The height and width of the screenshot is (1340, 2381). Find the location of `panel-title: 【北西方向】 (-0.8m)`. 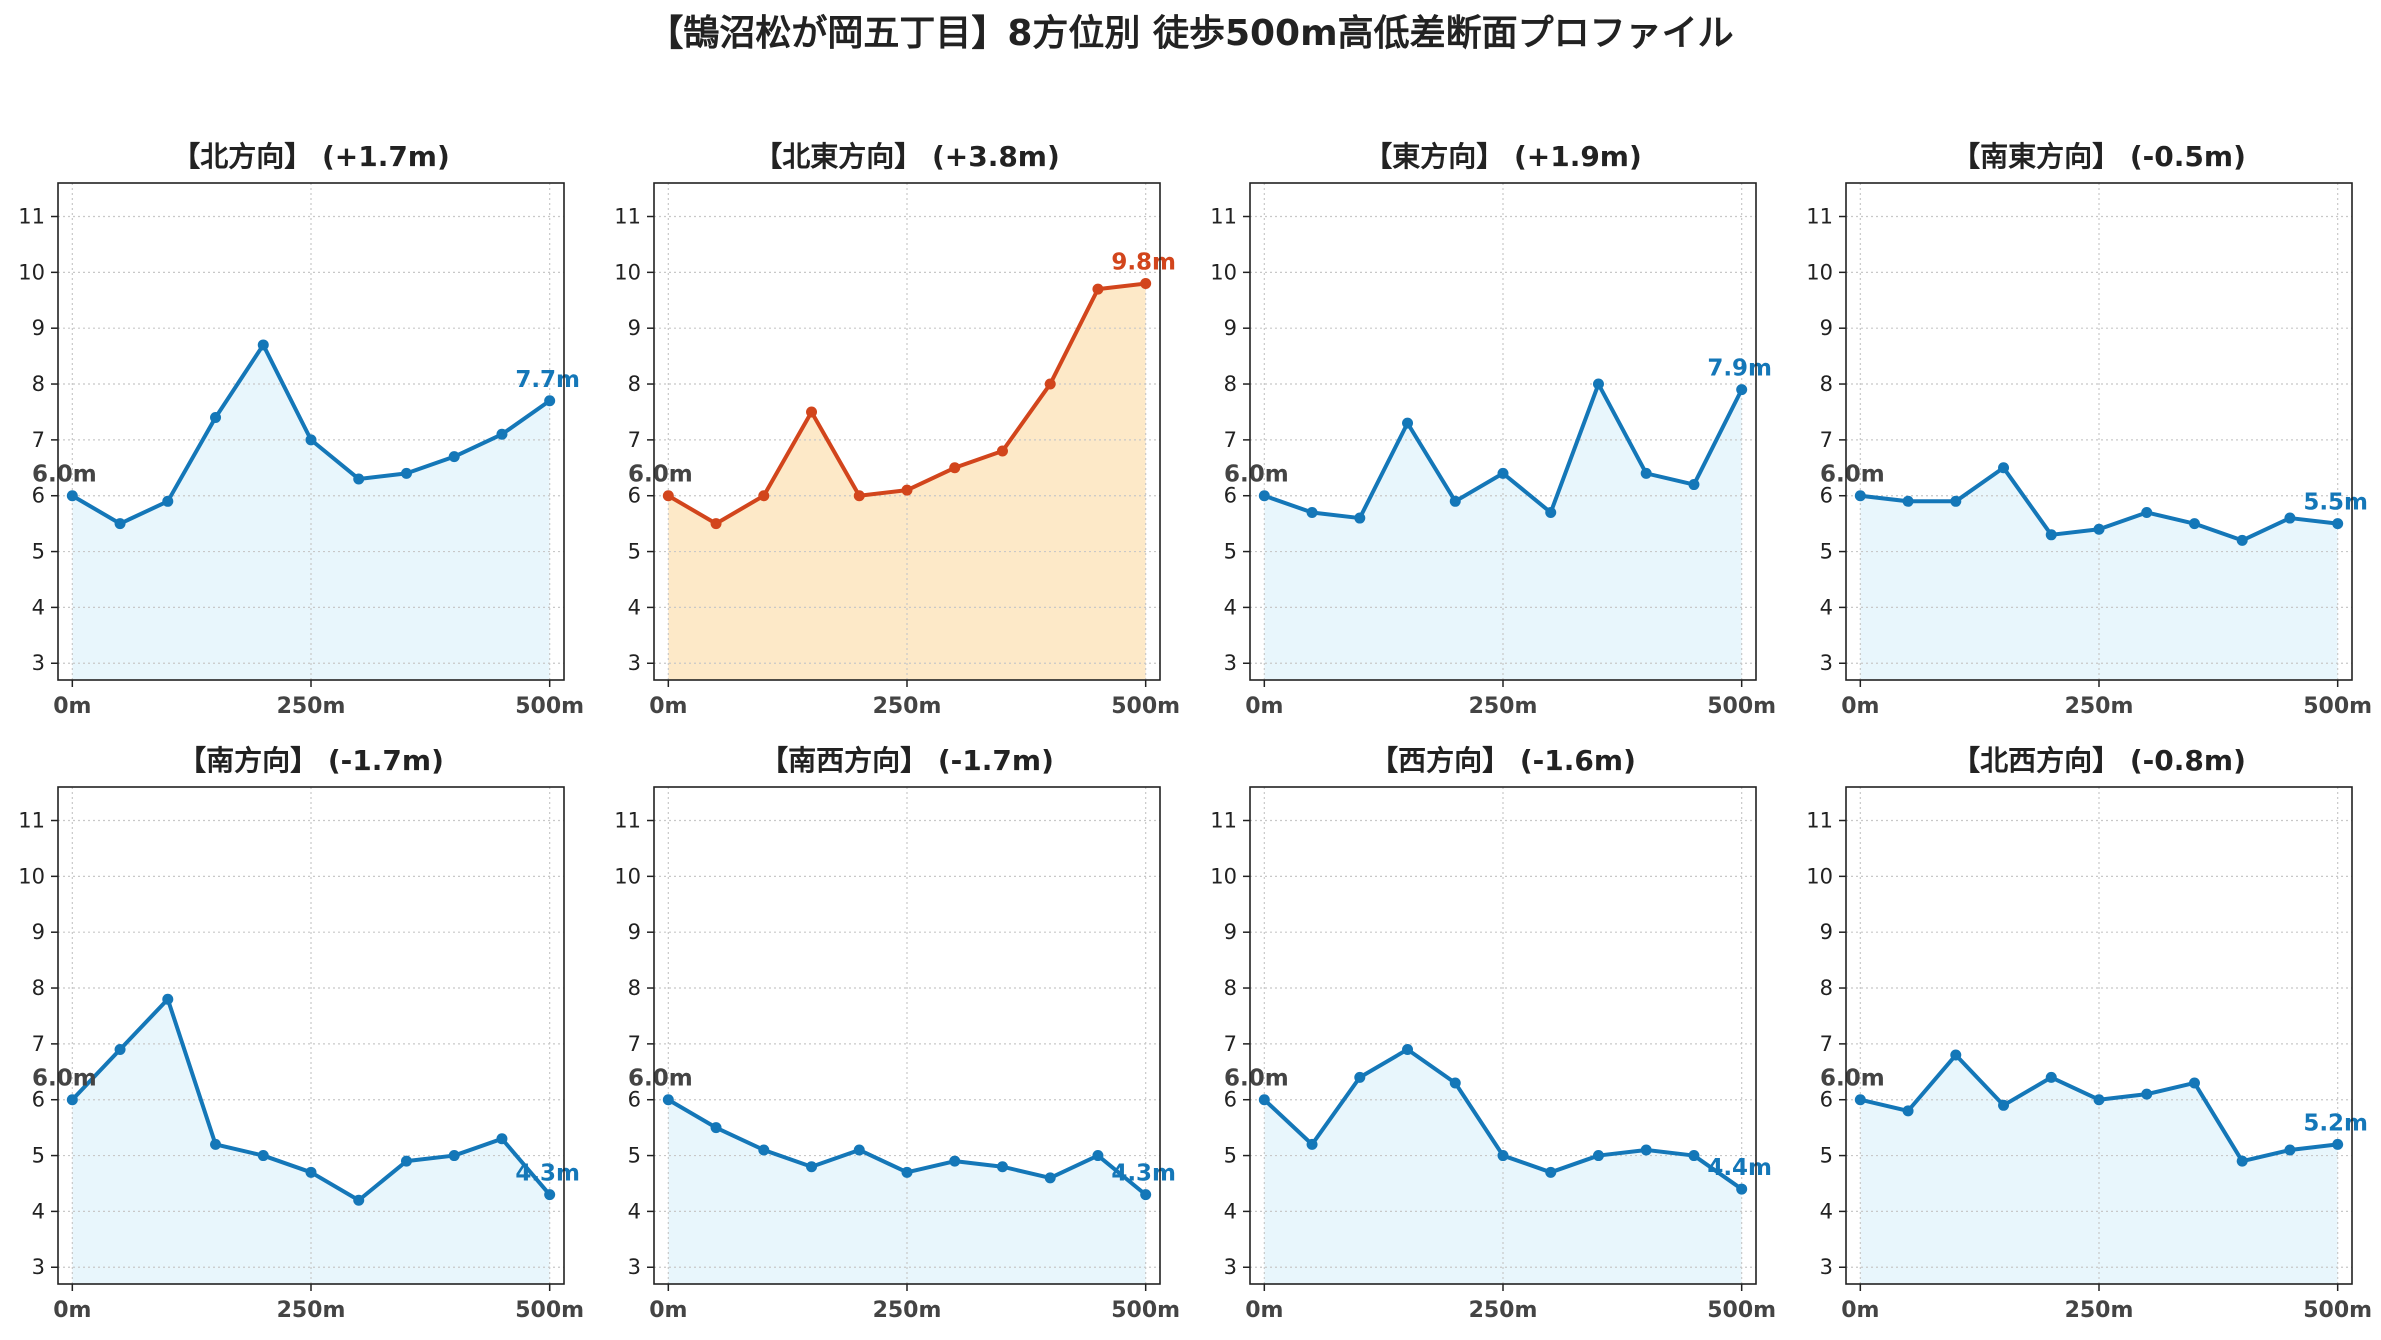

panel-title: 【北西方向】 (-0.8m) is located at coordinates (2099, 760).